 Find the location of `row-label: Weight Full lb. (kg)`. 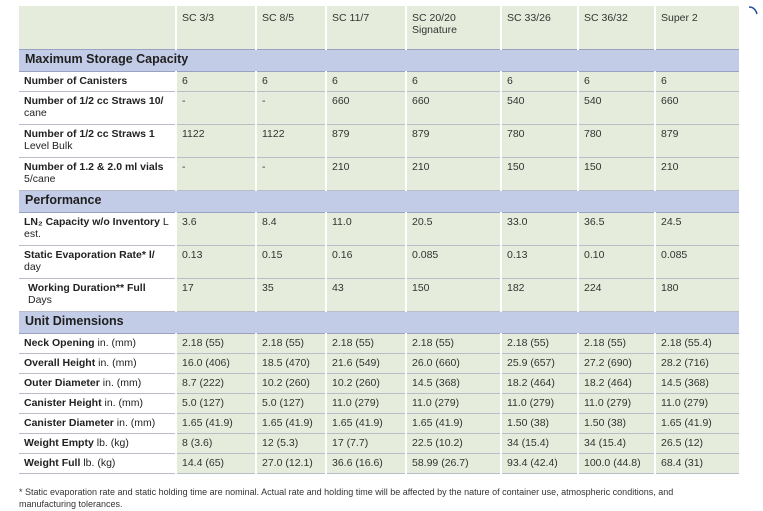

row-label: Weight Full lb. (kg) is located at coordinates (97, 463).